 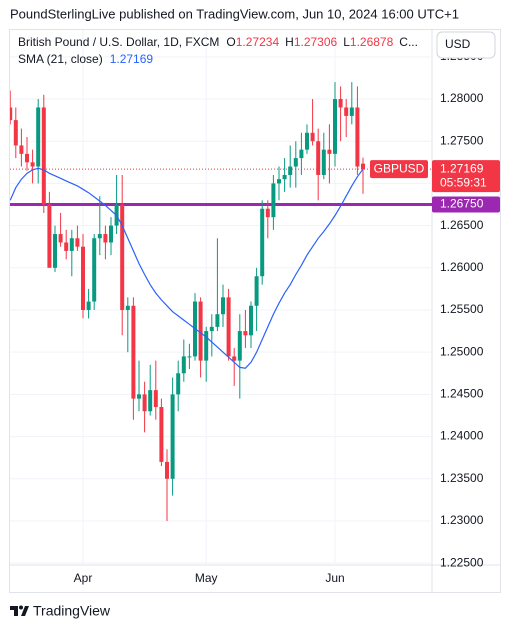 What do you see at coordinates (462, 140) in the screenshot?
I see `y-tick-label: 1.27500` at bounding box center [462, 140].